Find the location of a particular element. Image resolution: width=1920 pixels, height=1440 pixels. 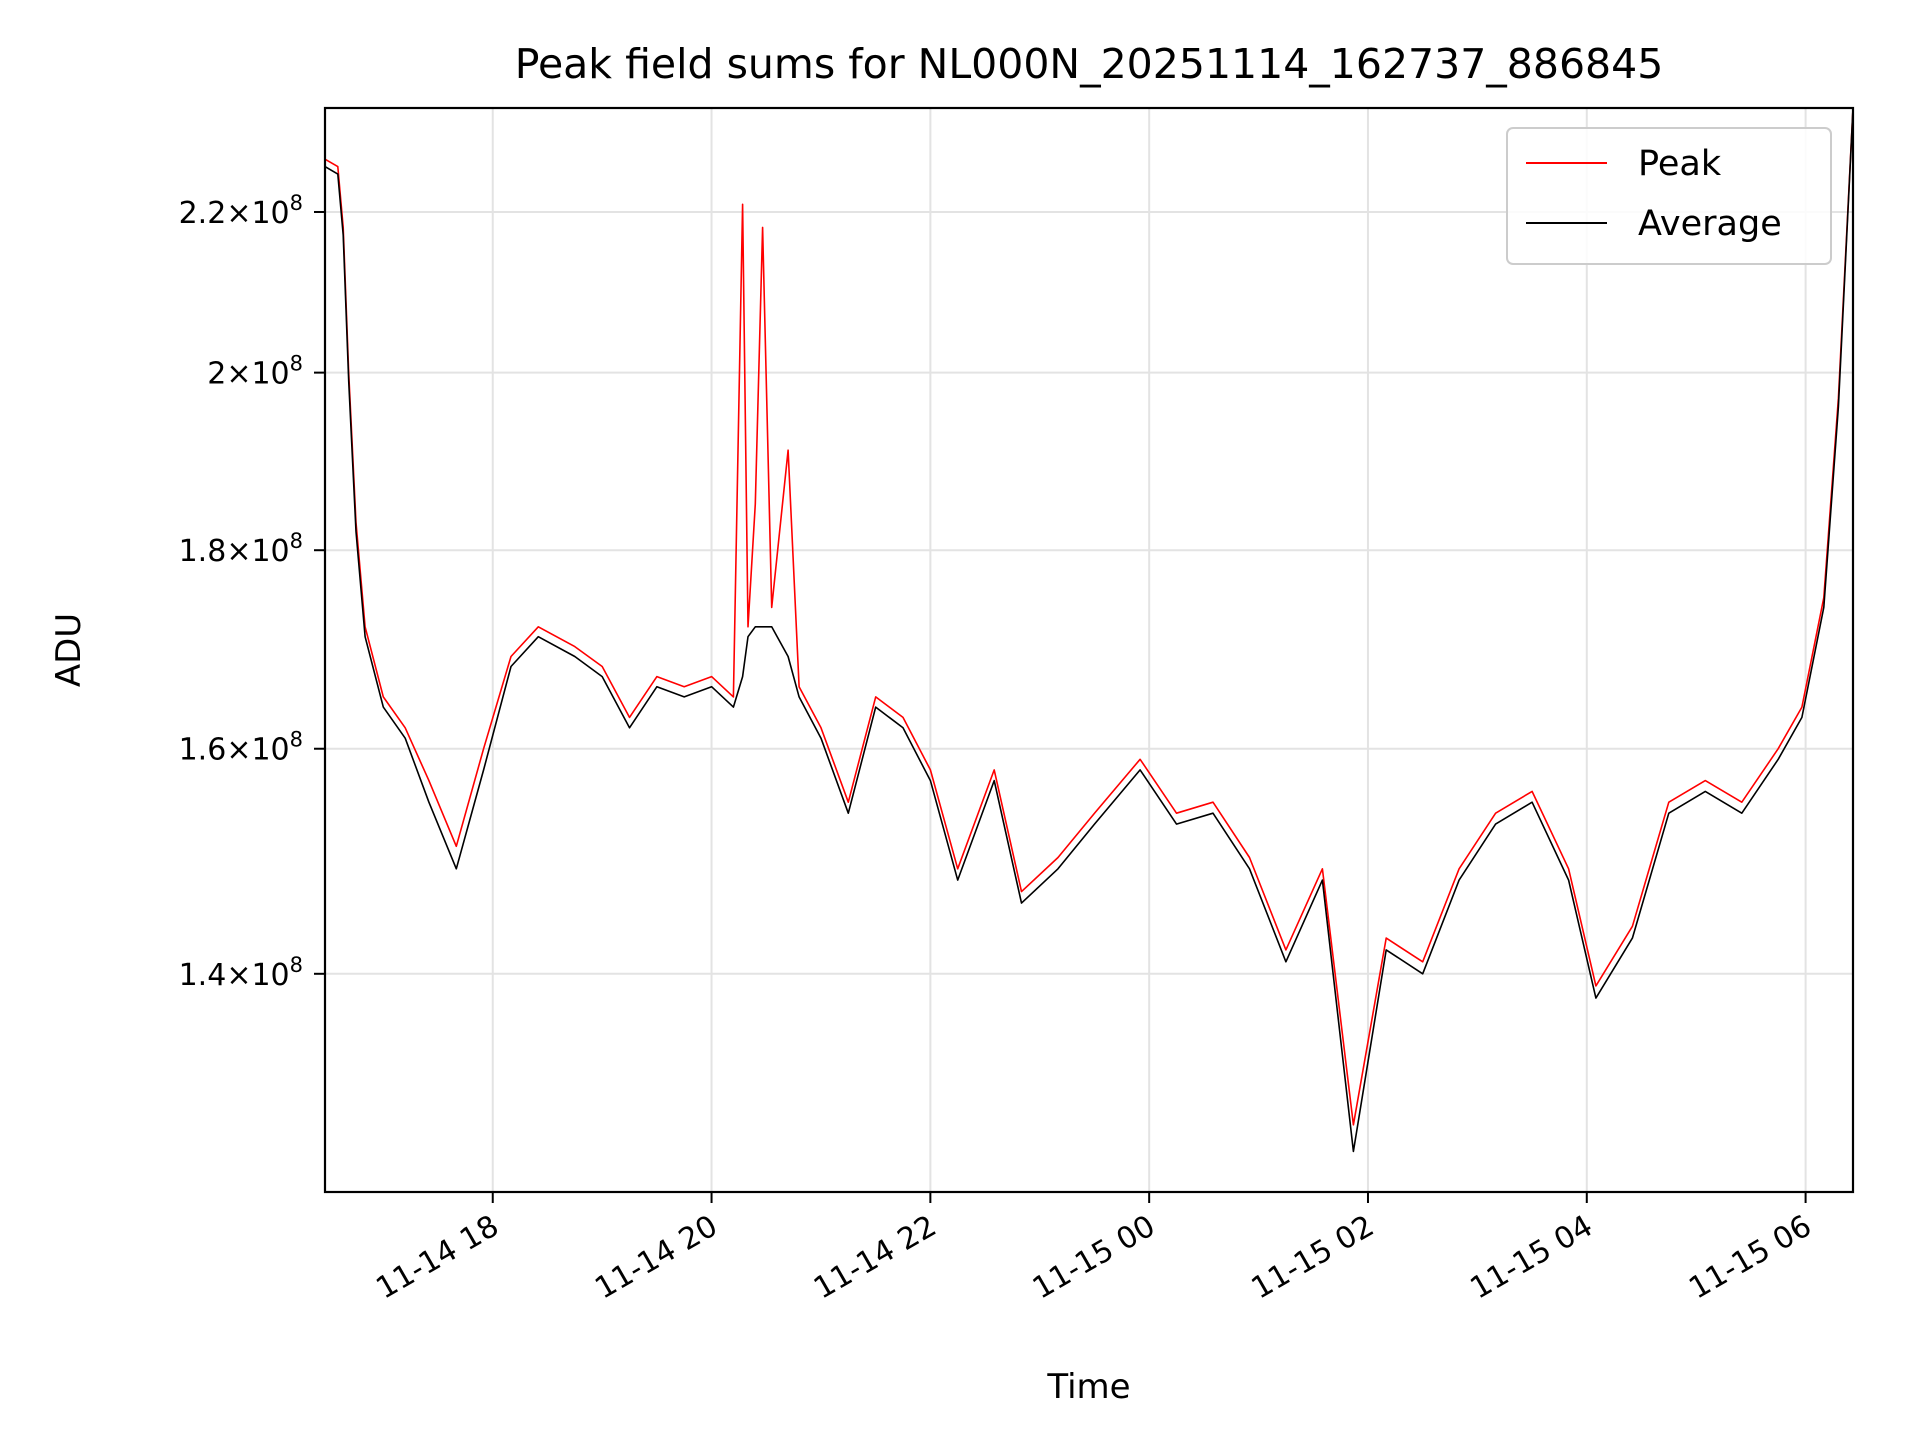

y-tick-label: 2.2×10⁸ is located at coordinates (241, 211).